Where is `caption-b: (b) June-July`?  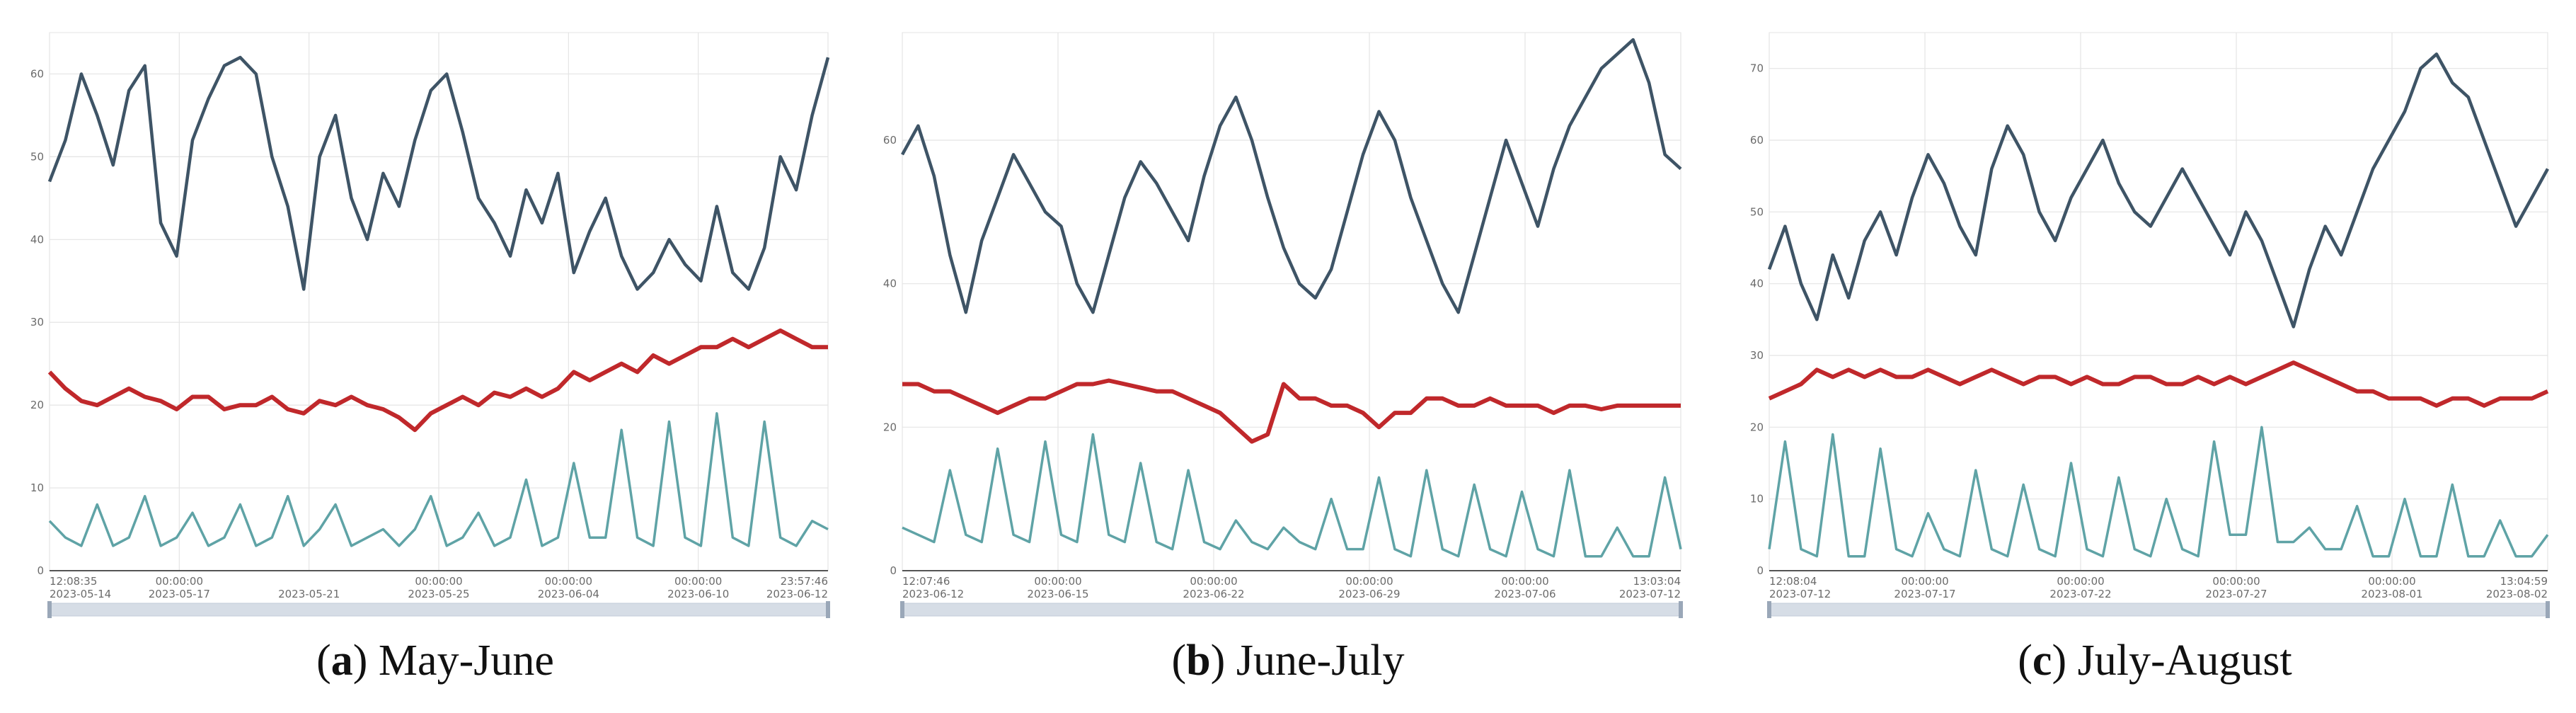
caption-b: (b) June-July is located at coordinates (1288, 661).